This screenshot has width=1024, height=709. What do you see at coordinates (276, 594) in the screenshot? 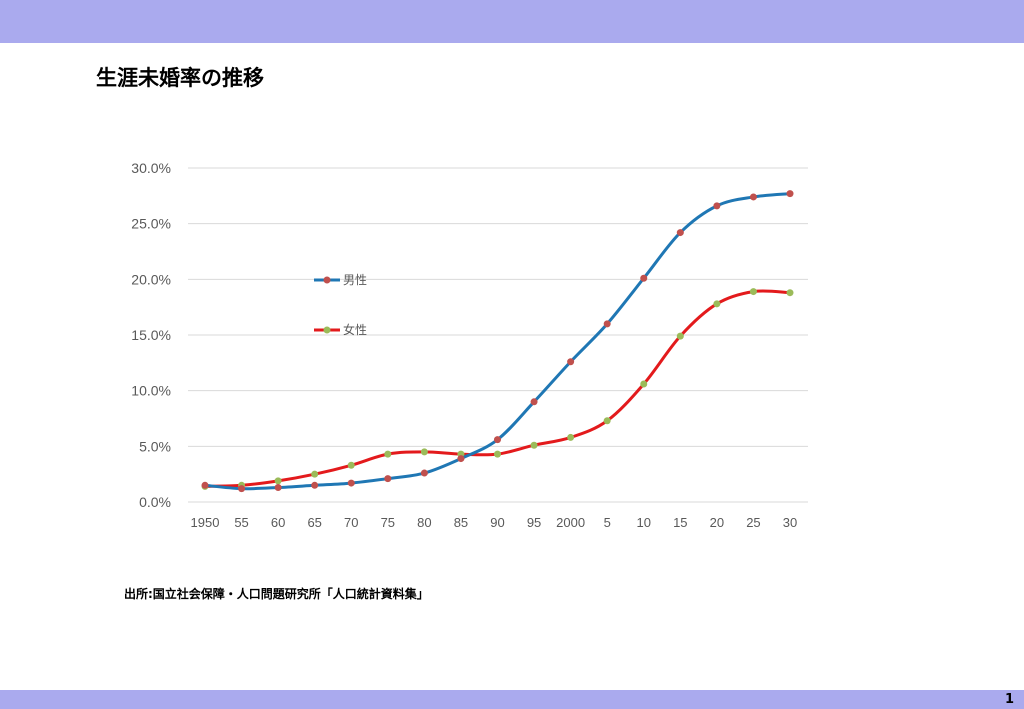
I see `source-note: 出所:国立社会保障・人口問題研究所「人口統計資料集」` at bounding box center [276, 594].